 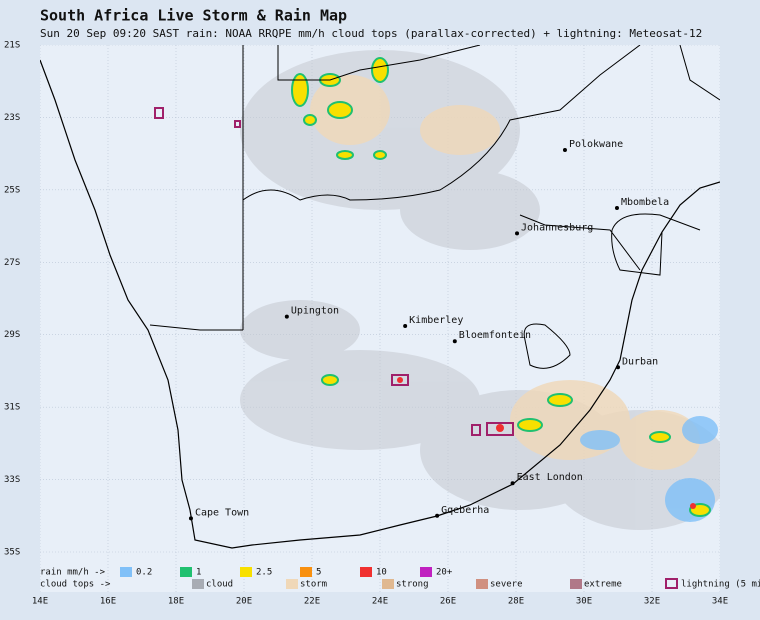 I want to click on legend-label: 0.2, so click(x=144, y=573).